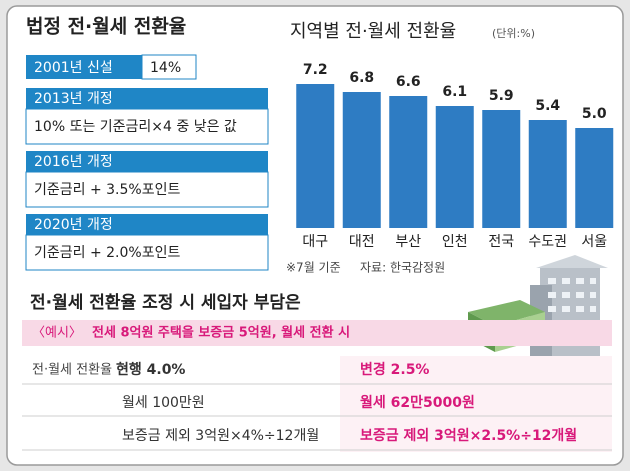 The image size is (630, 471). I want to click on chart-title: 지역별 전·월세 전환율, so click(373, 31).